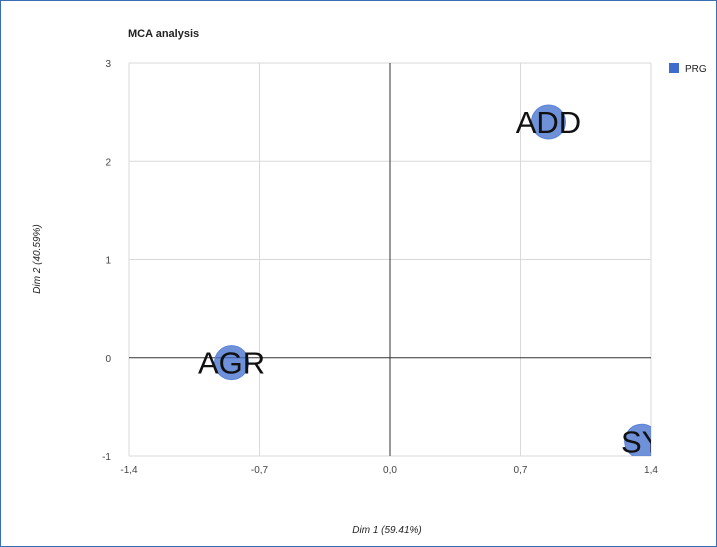  I want to click on legend-label-prg: PRG, so click(696, 69).